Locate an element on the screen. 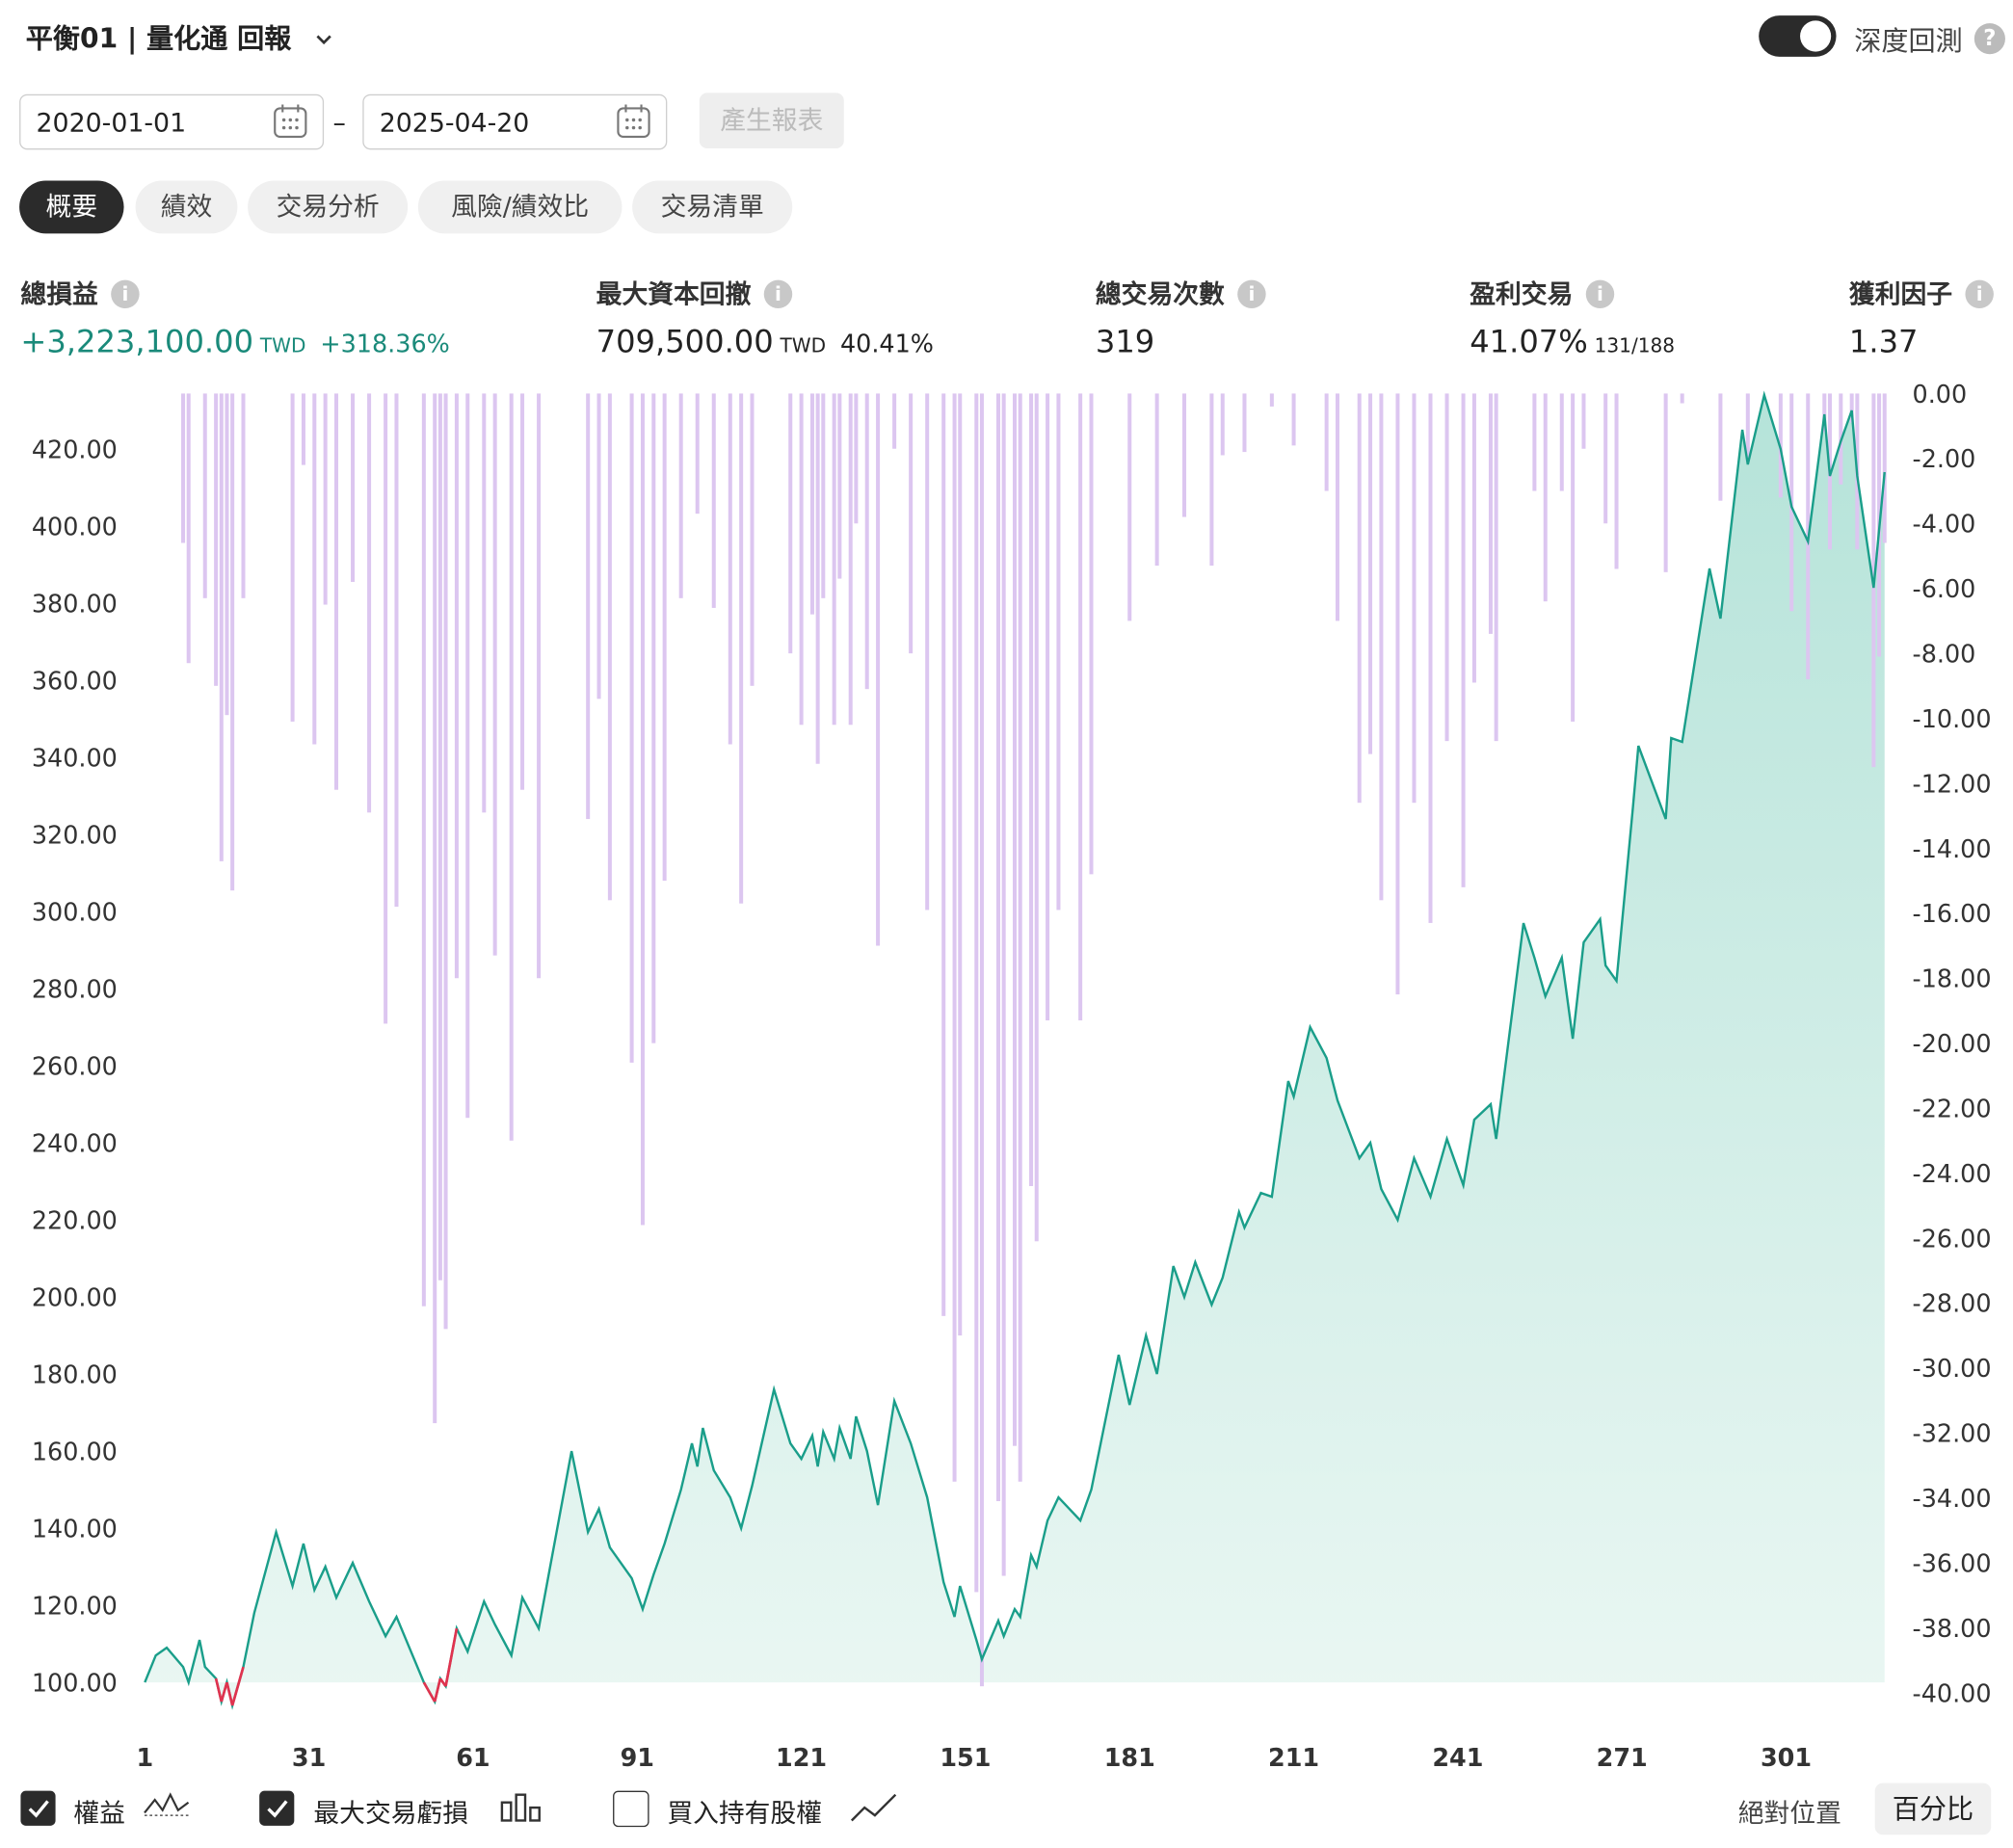 The image size is (2013, 1848). report-title: 平衡01 | 量化通 回報 is located at coordinates (180, 37).